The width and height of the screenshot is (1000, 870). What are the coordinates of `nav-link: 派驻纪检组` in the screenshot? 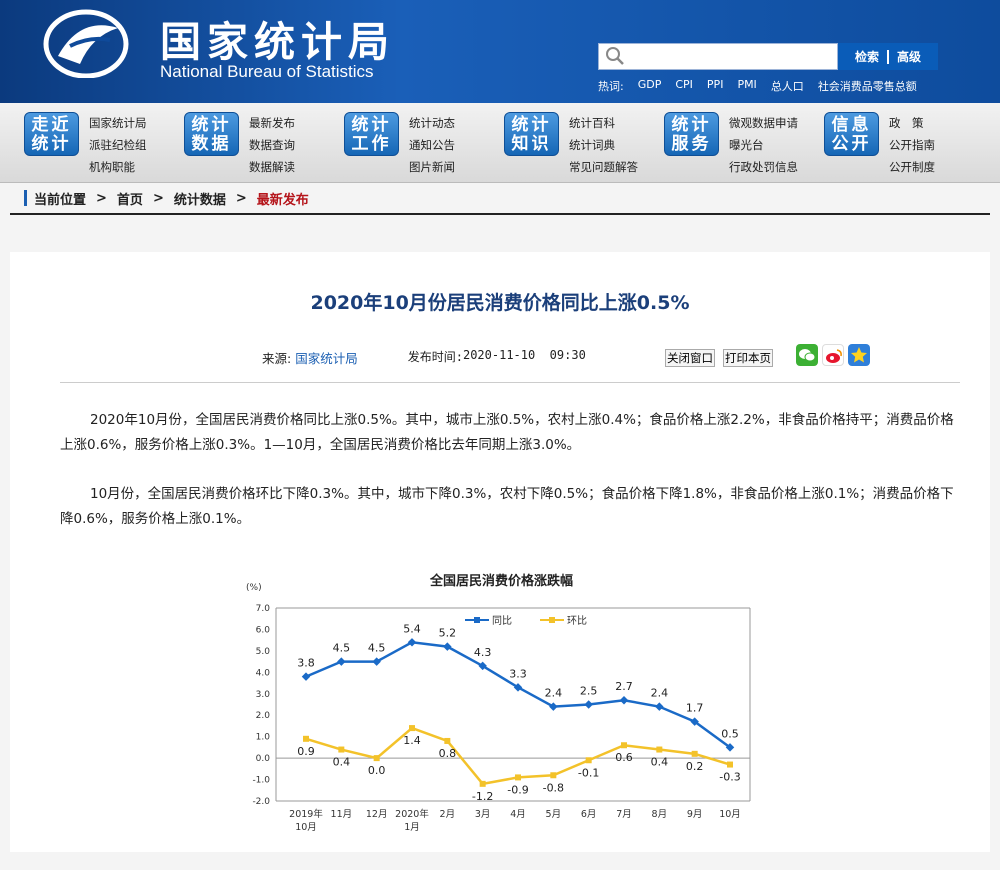 It's located at (118, 145).